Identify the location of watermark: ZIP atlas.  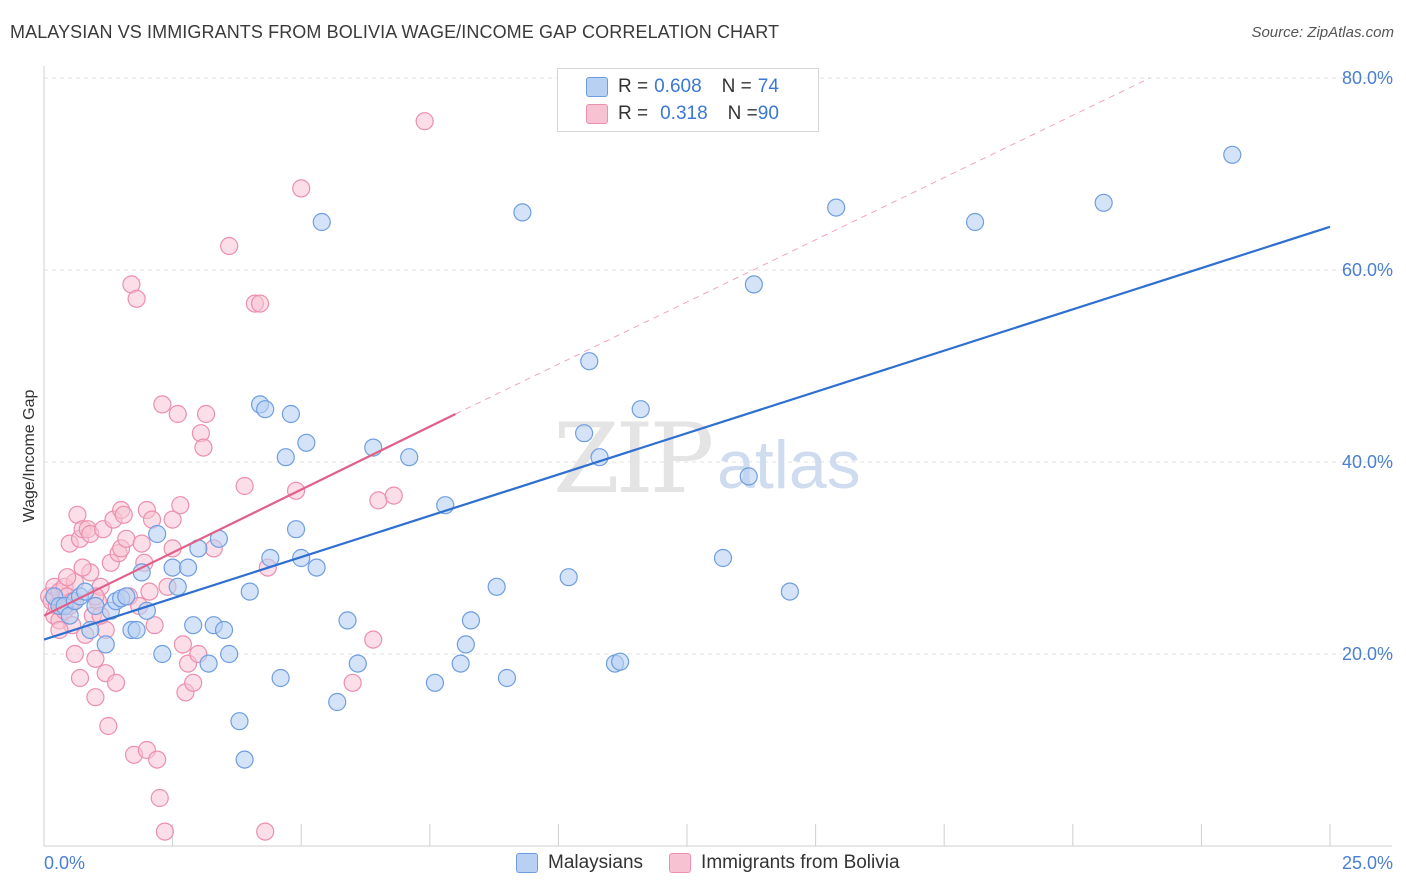
(707, 459).